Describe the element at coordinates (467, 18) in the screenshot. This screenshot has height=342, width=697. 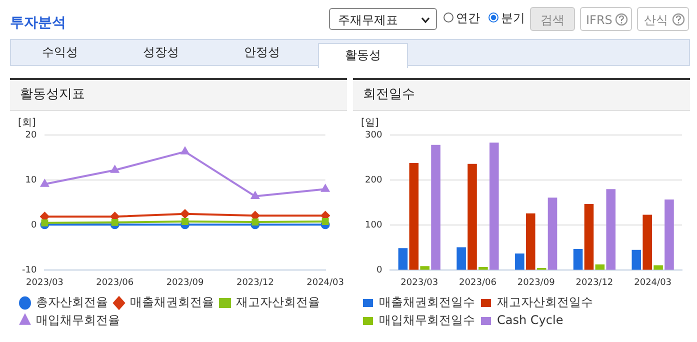
I see `text: 연간` at that location.